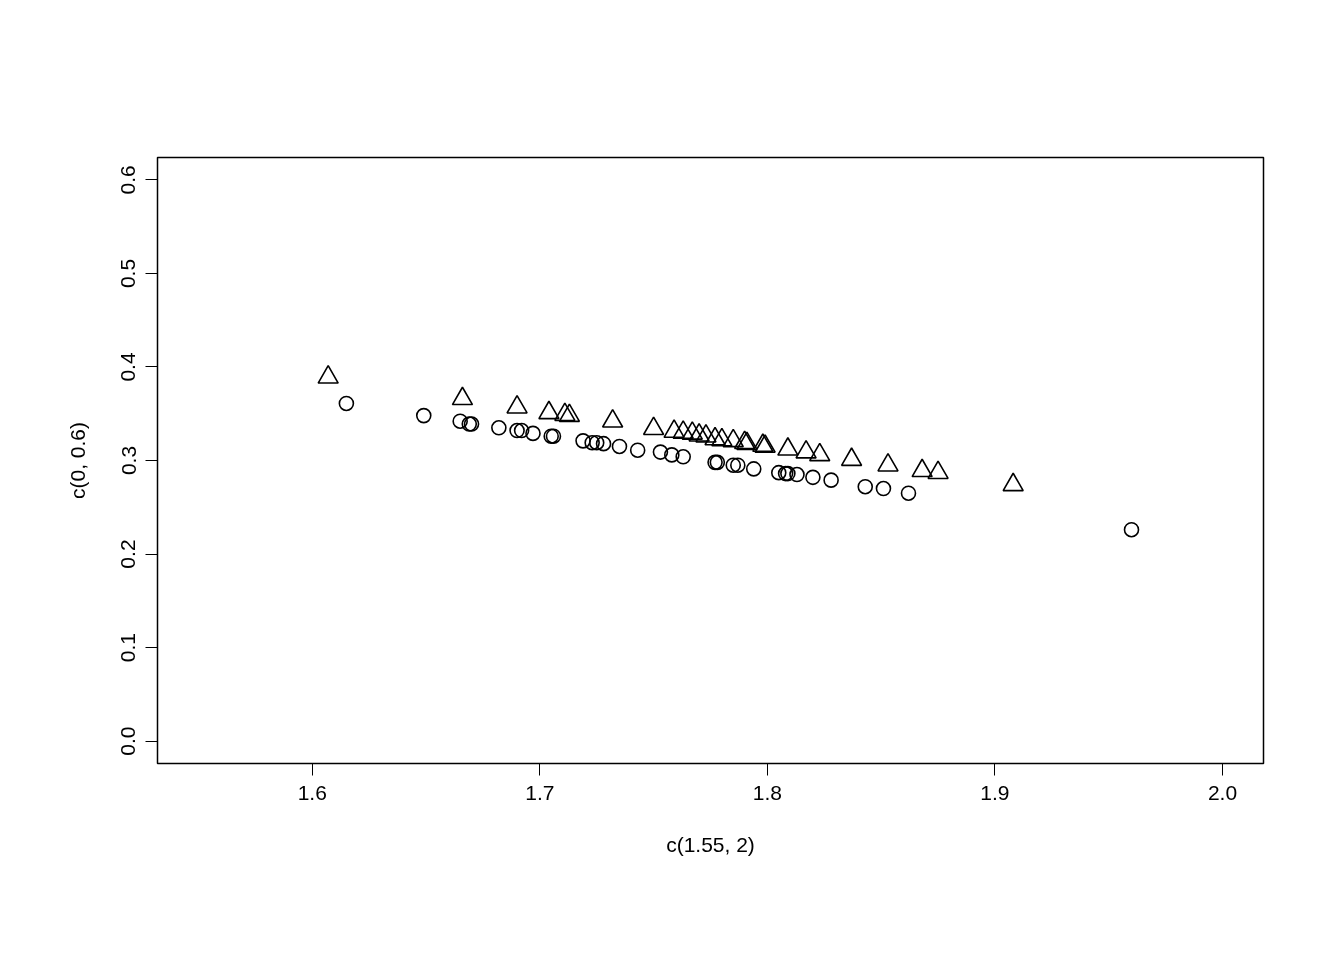 Image resolution: width=1344 pixels, height=960 pixels. I want to click on x-tick-label: 1.6, so click(312, 792).